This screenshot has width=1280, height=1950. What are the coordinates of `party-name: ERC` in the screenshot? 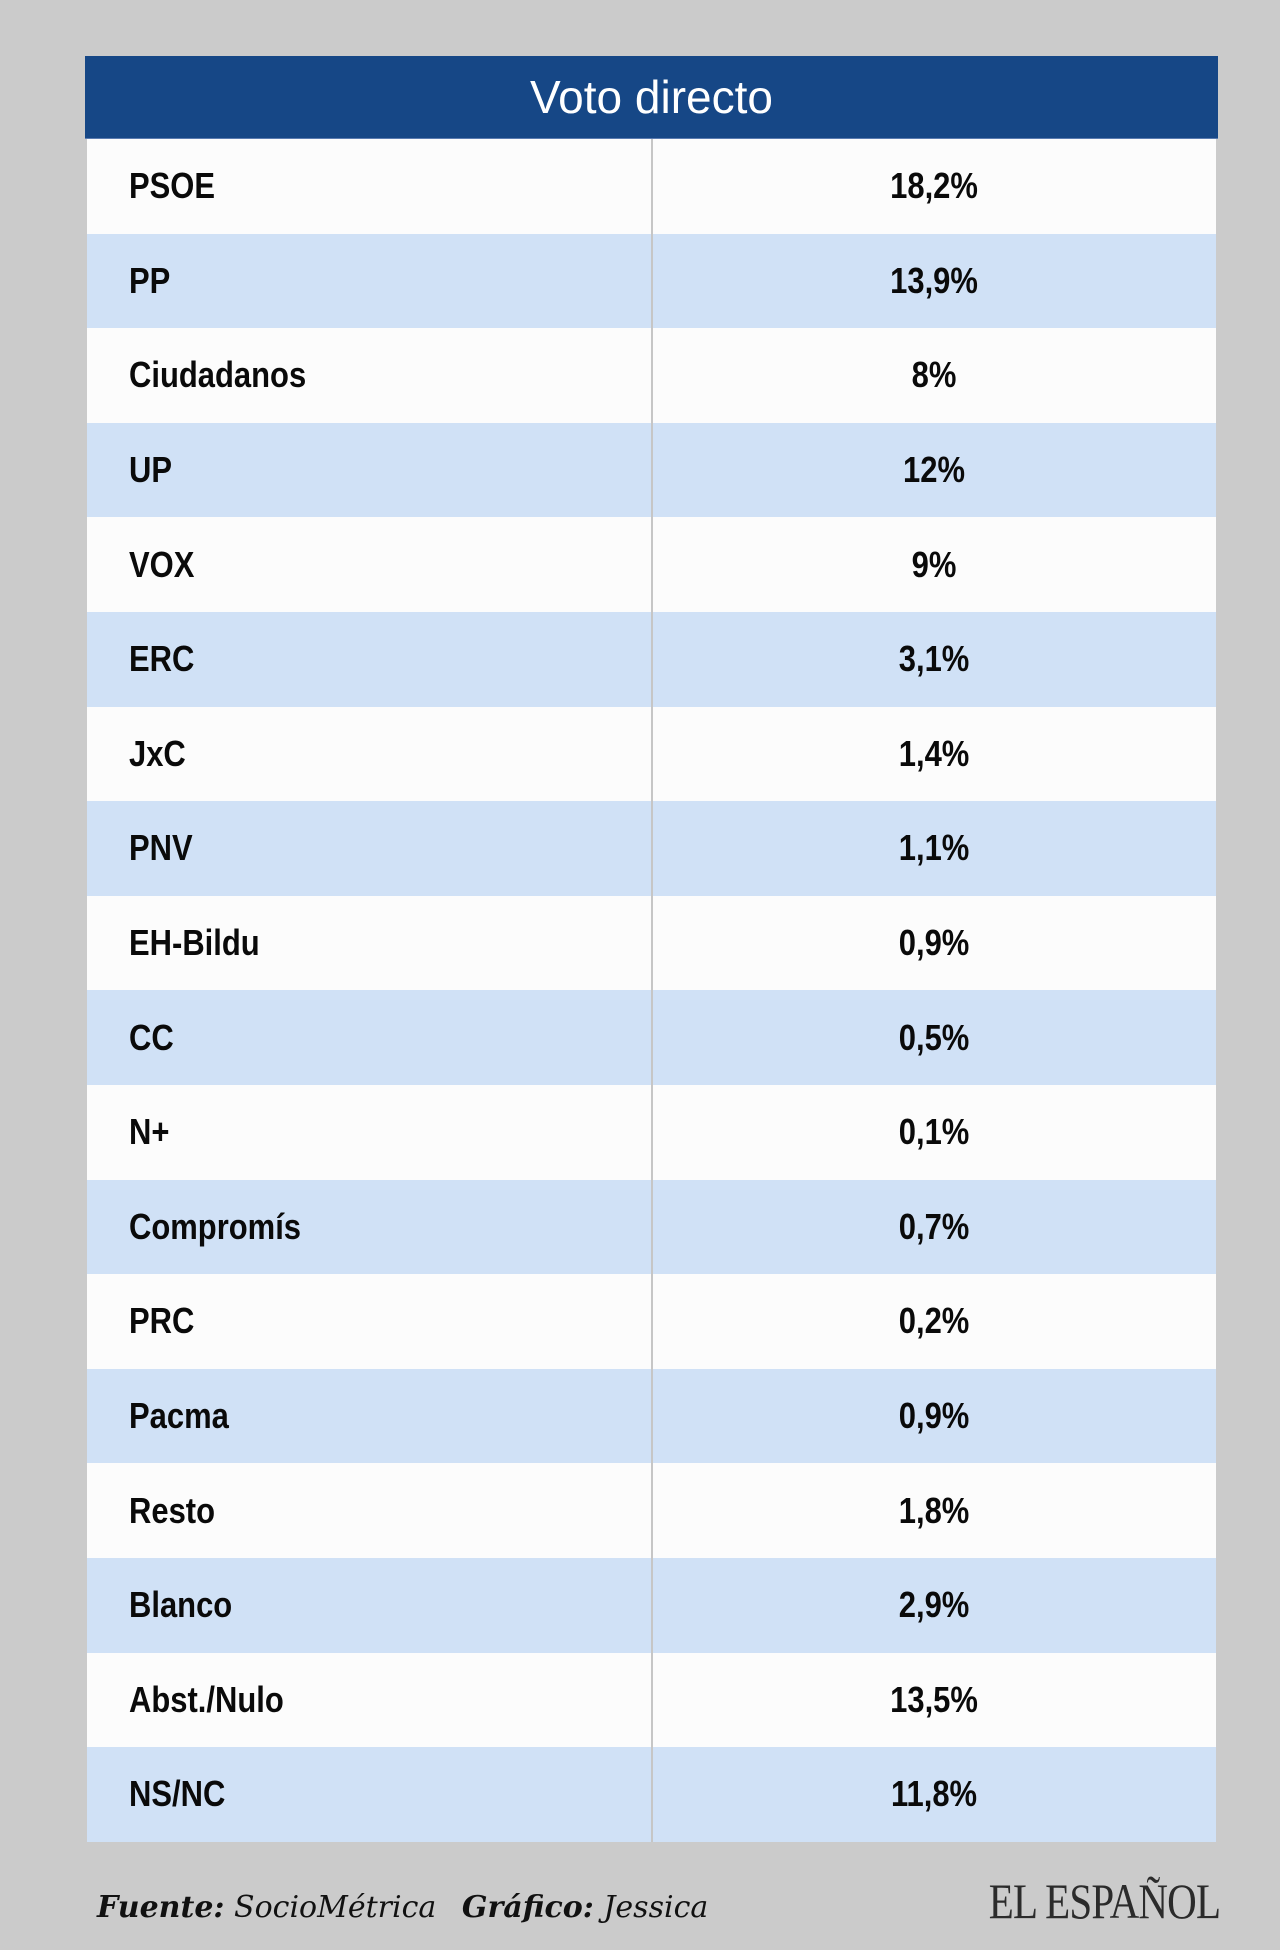 It's located at (370, 659).